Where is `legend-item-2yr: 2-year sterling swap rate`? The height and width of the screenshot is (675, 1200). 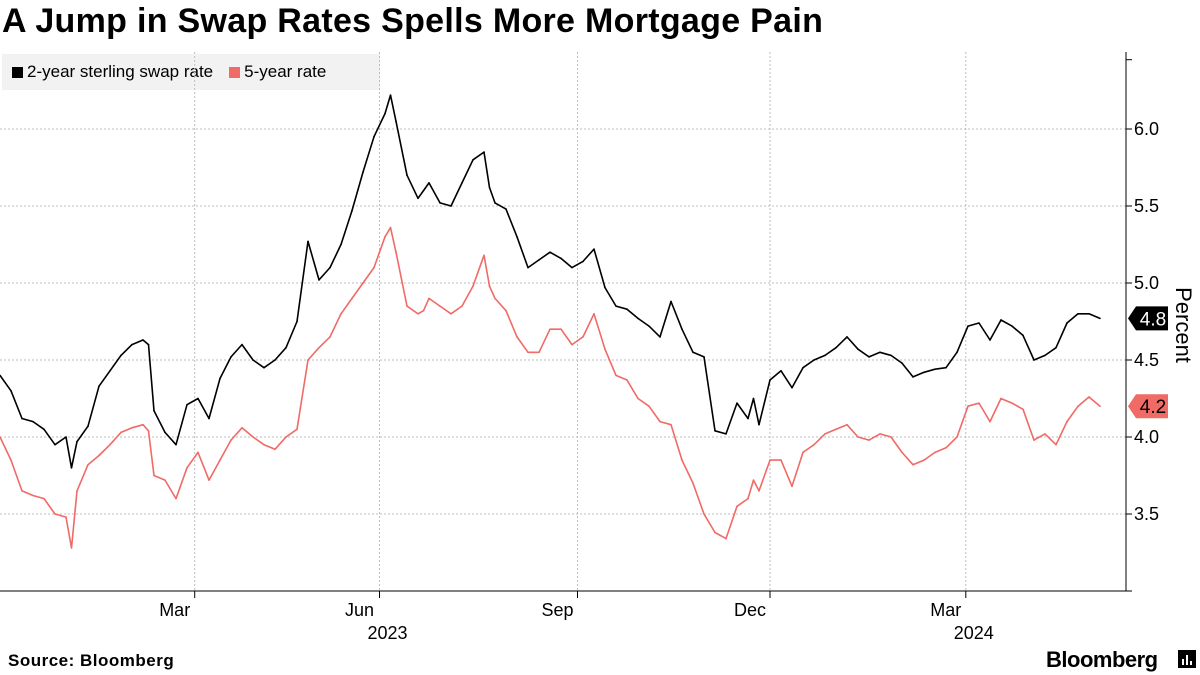 legend-item-2yr: 2-year sterling swap rate is located at coordinates (112, 72).